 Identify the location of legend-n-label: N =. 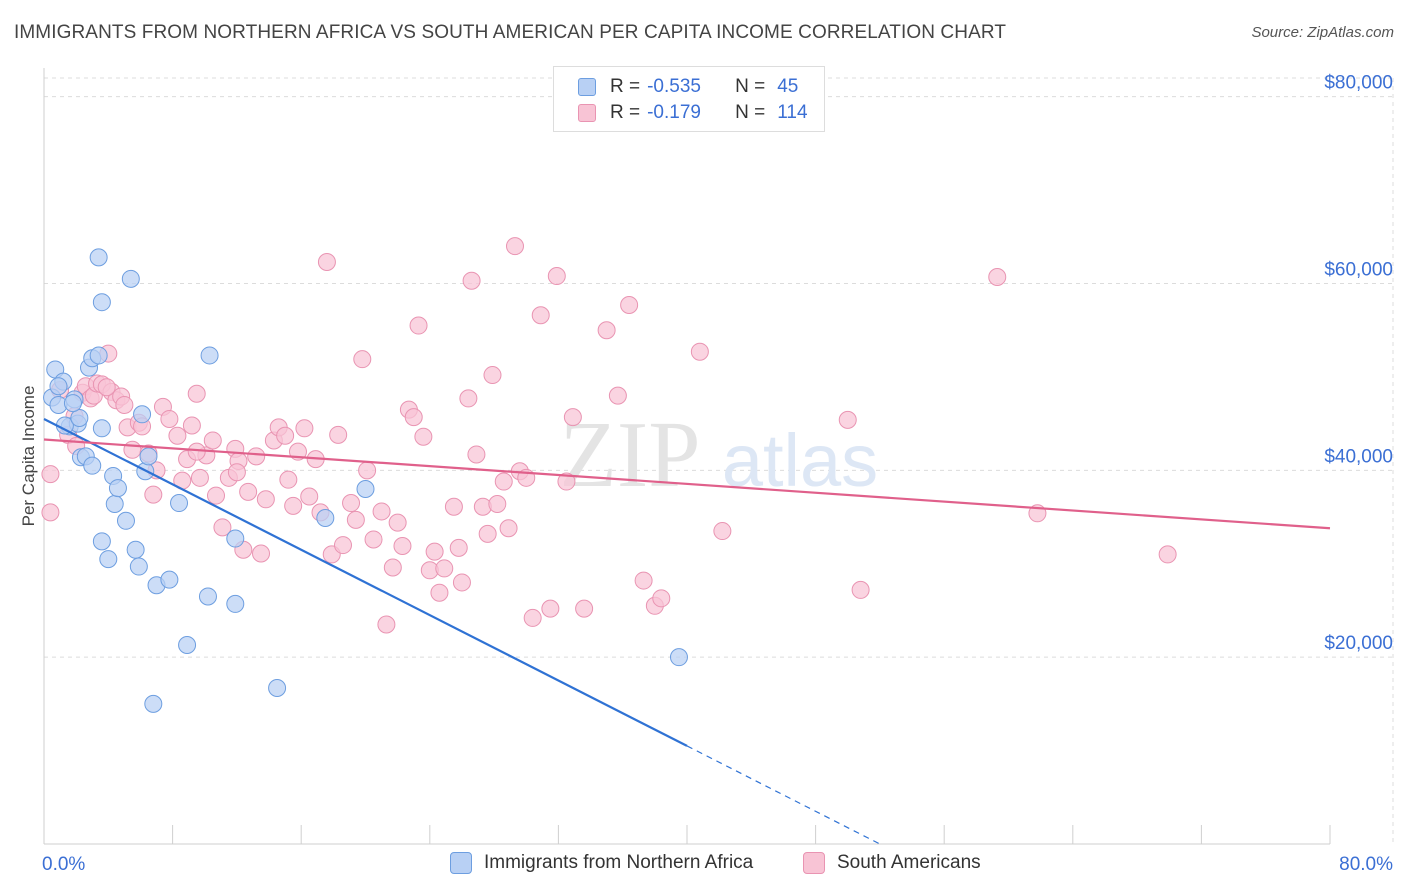
(750, 86).